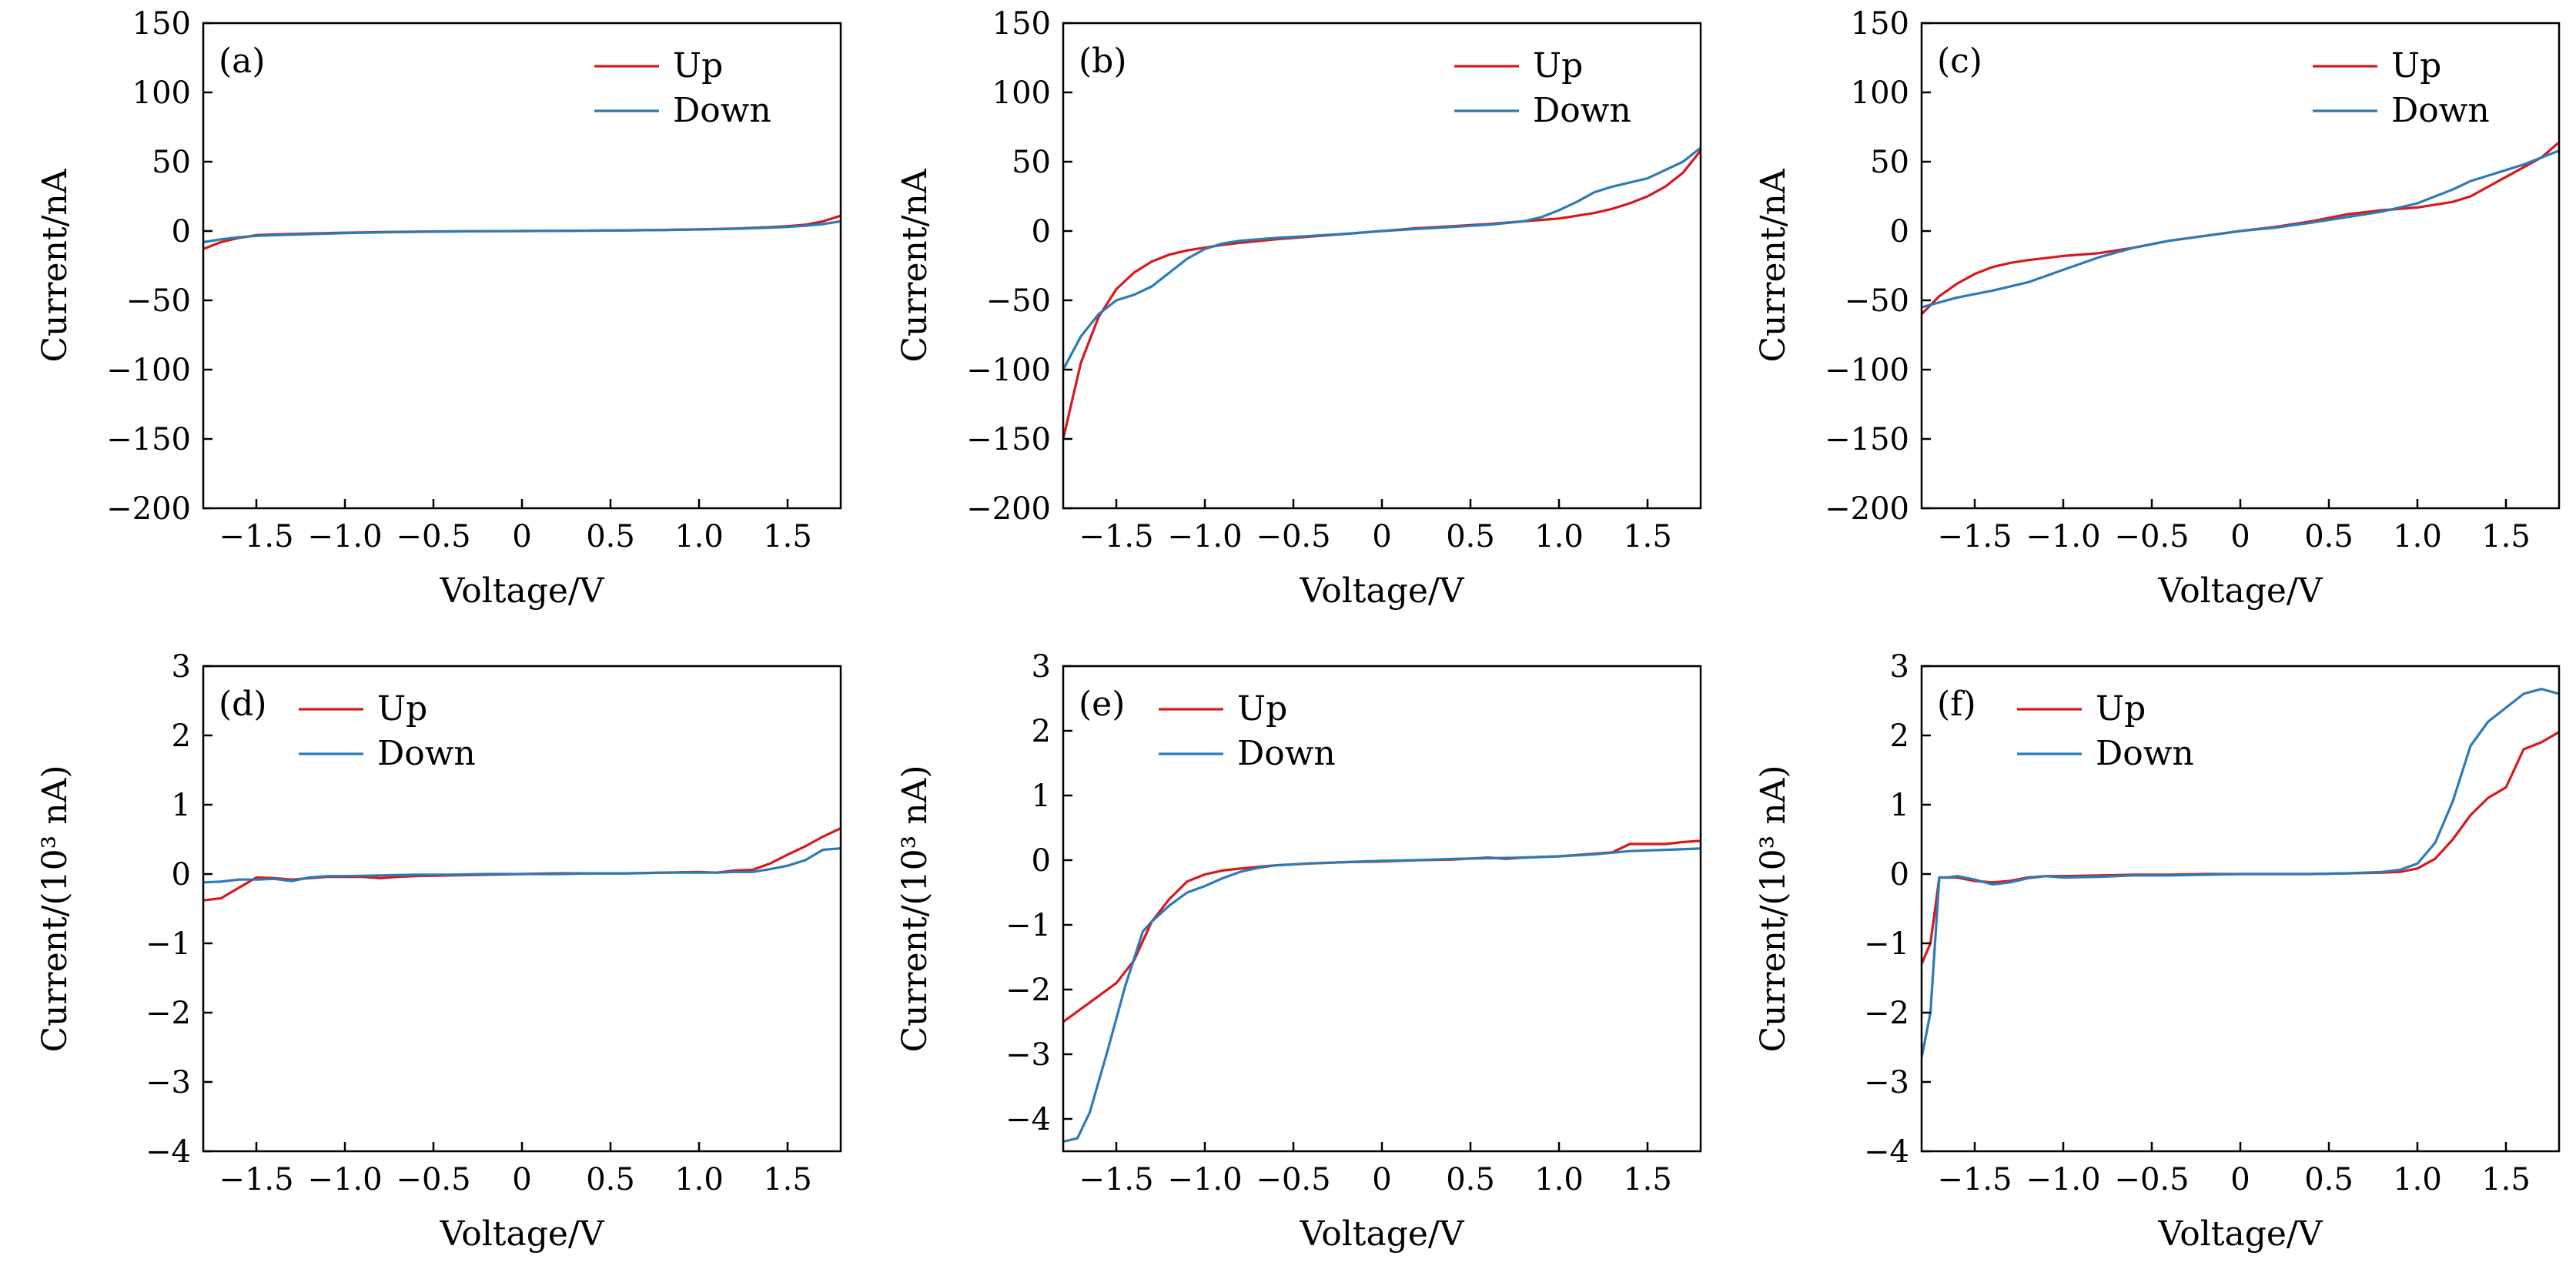  Describe the element at coordinates (1956, 704) in the screenshot. I see `panel-label: (f)` at that location.